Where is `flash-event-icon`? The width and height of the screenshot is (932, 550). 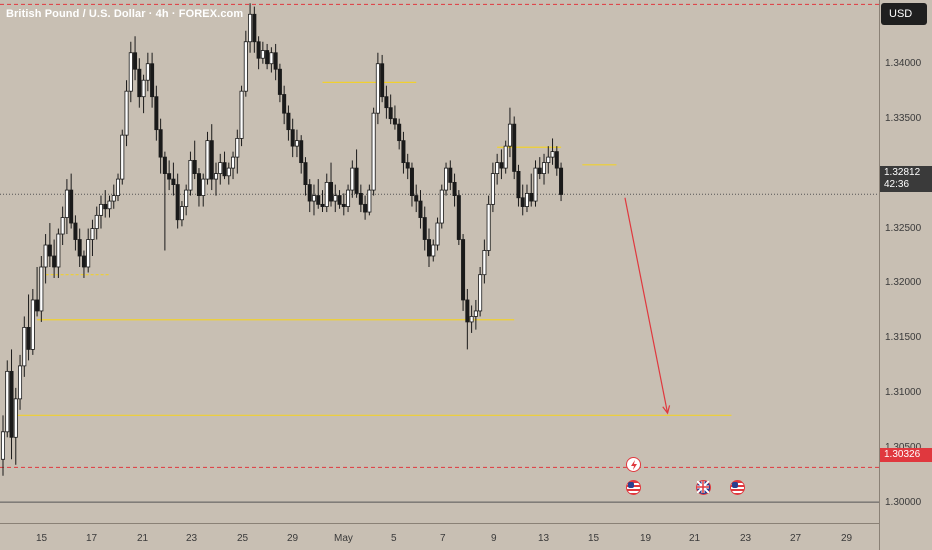
flash-event-icon is located at coordinates (633, 464).